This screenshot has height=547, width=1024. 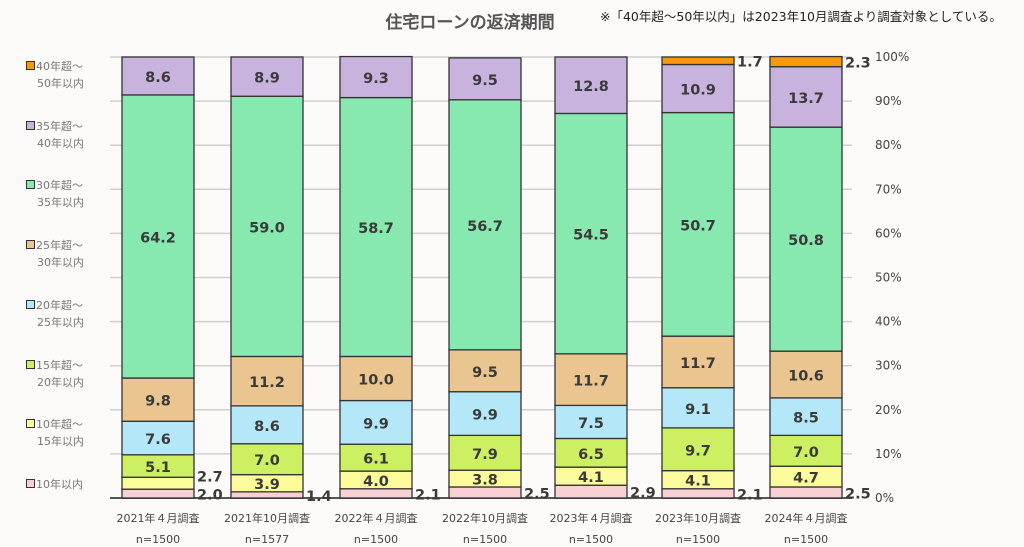 I want to click on data-label: 50.8, so click(x=806, y=241).